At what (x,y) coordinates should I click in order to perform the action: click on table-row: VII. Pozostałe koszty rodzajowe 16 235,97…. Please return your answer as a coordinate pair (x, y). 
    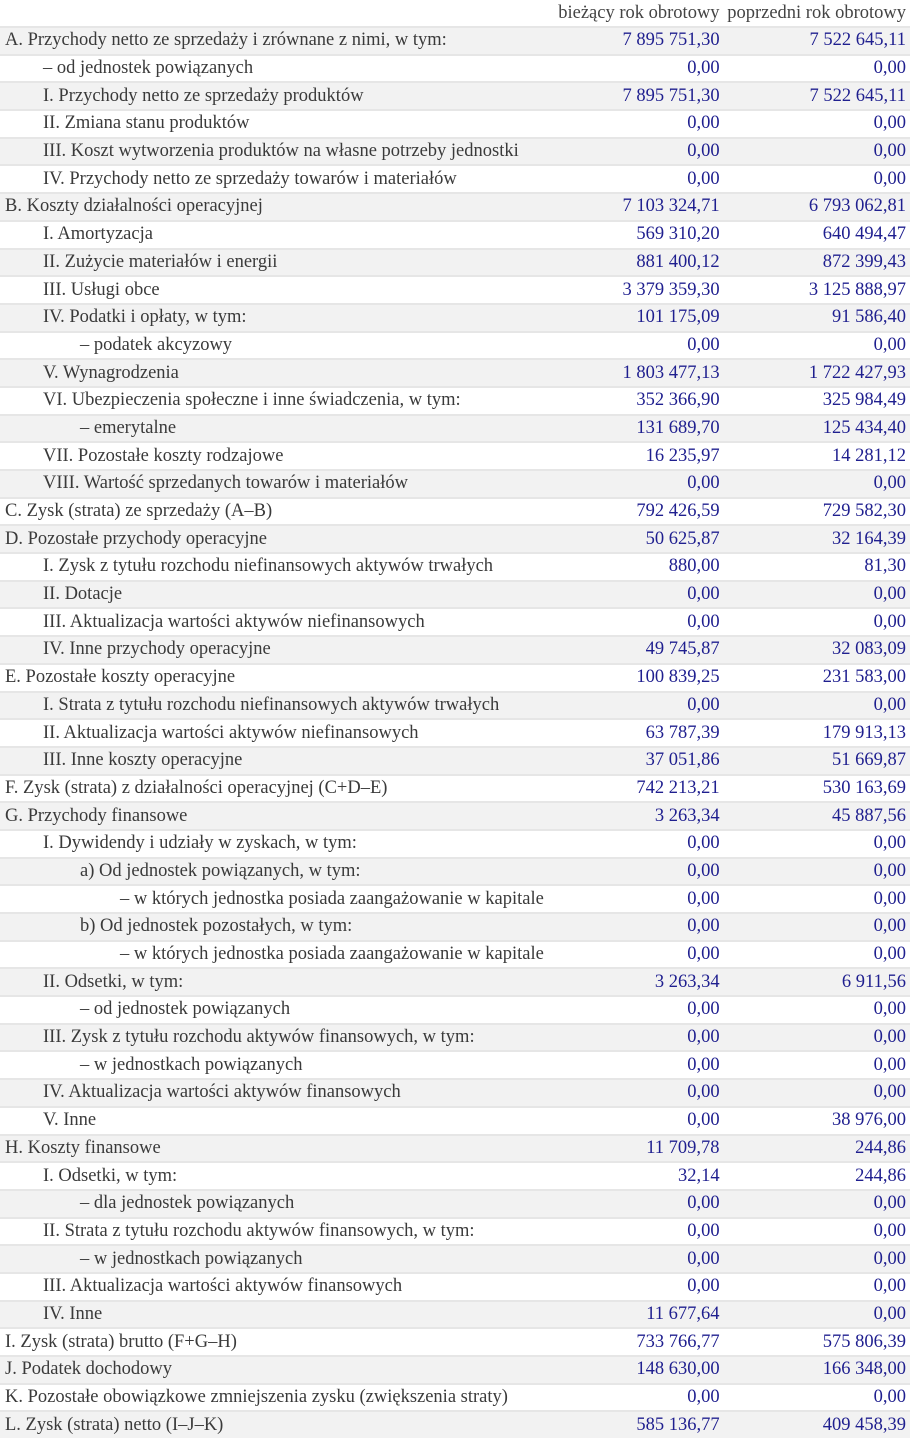
    Looking at the image, I should click on (455, 455).